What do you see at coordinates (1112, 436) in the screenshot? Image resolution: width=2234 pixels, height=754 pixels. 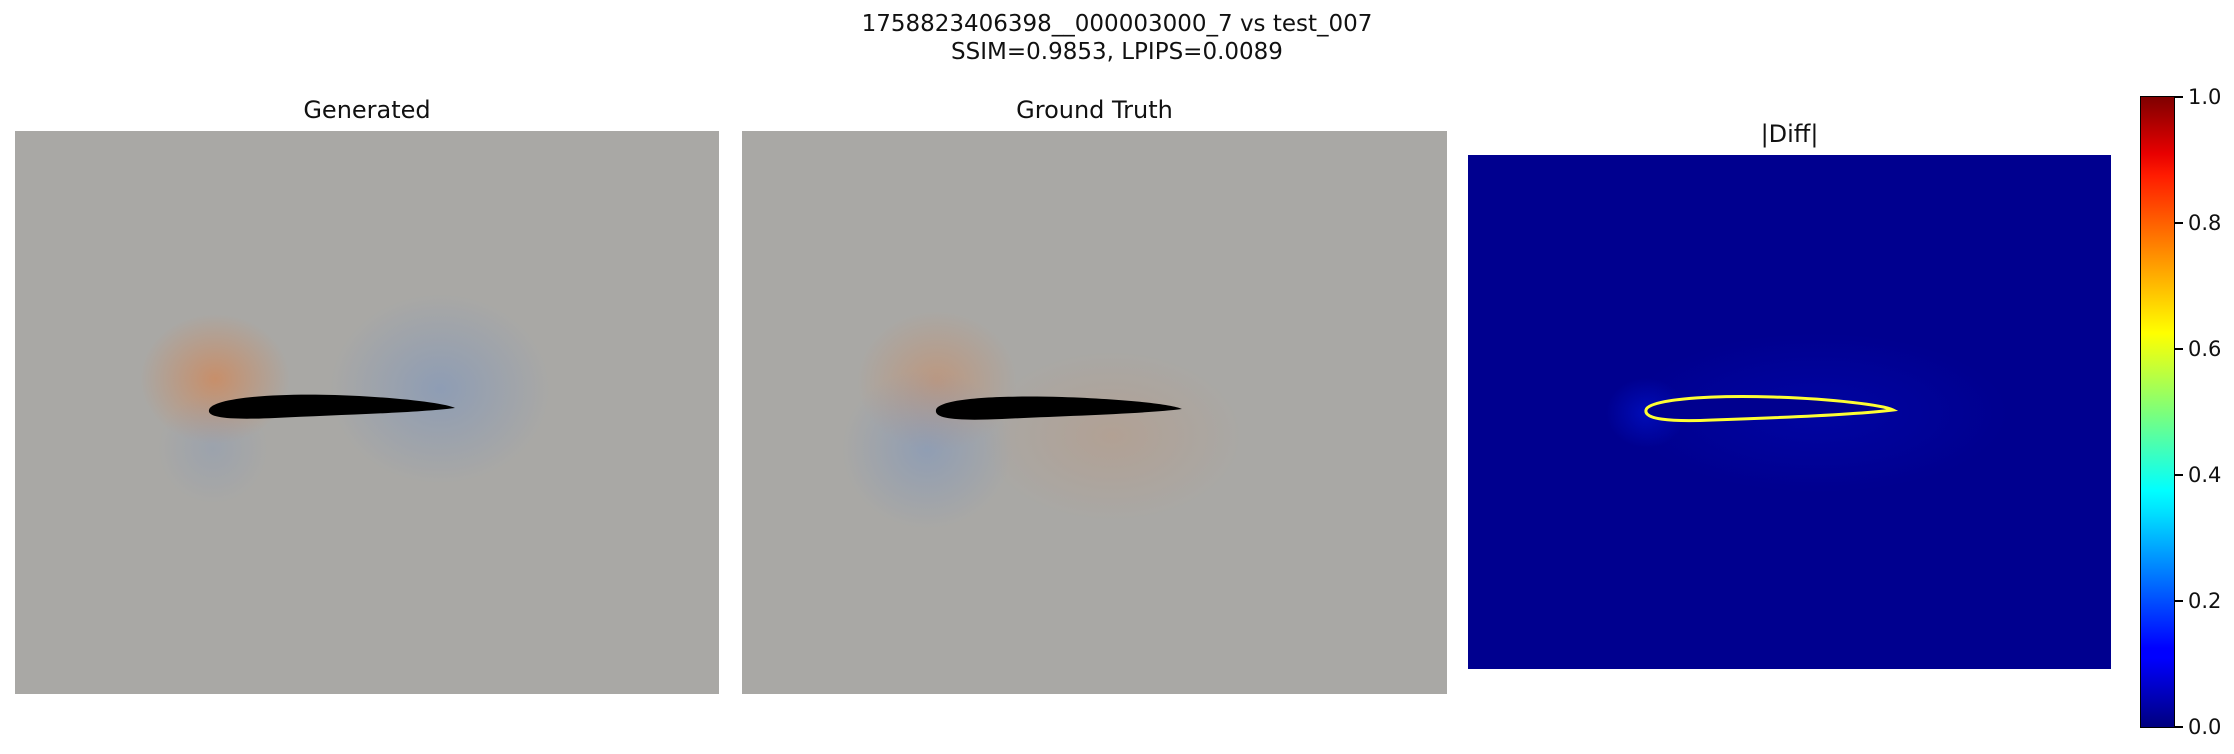 I see `downstream-pressure-region` at bounding box center [1112, 436].